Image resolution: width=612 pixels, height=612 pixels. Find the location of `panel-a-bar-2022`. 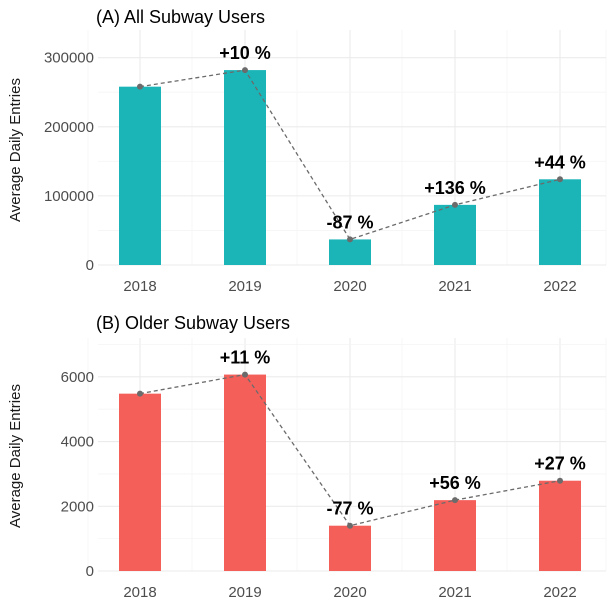

panel-a-bar-2022 is located at coordinates (560, 222).